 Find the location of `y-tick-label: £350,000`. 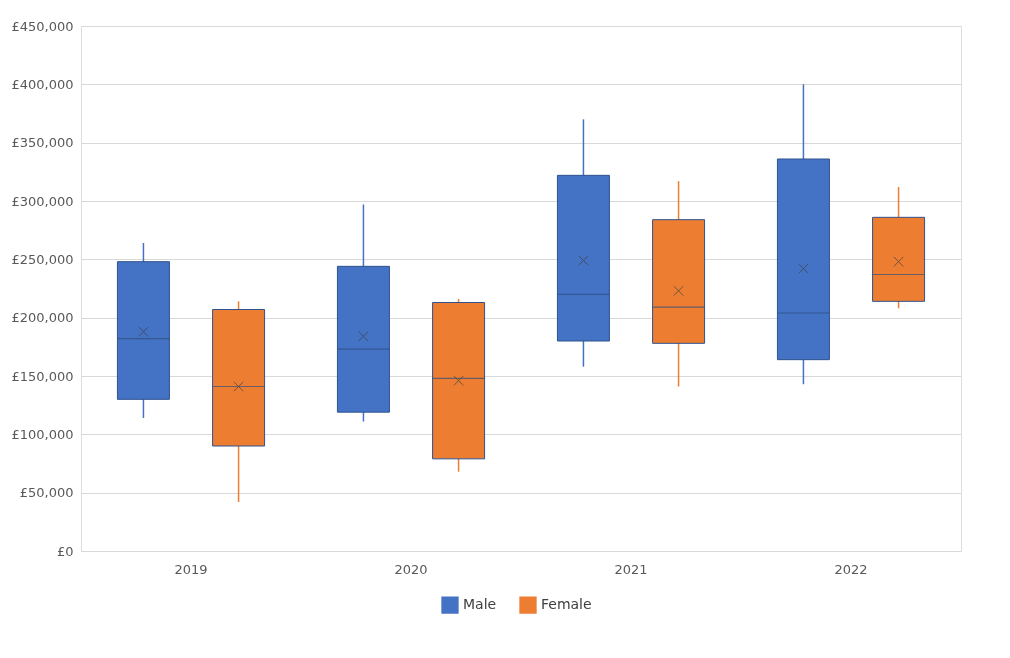

y-tick-label: £350,000 is located at coordinates (42, 143).